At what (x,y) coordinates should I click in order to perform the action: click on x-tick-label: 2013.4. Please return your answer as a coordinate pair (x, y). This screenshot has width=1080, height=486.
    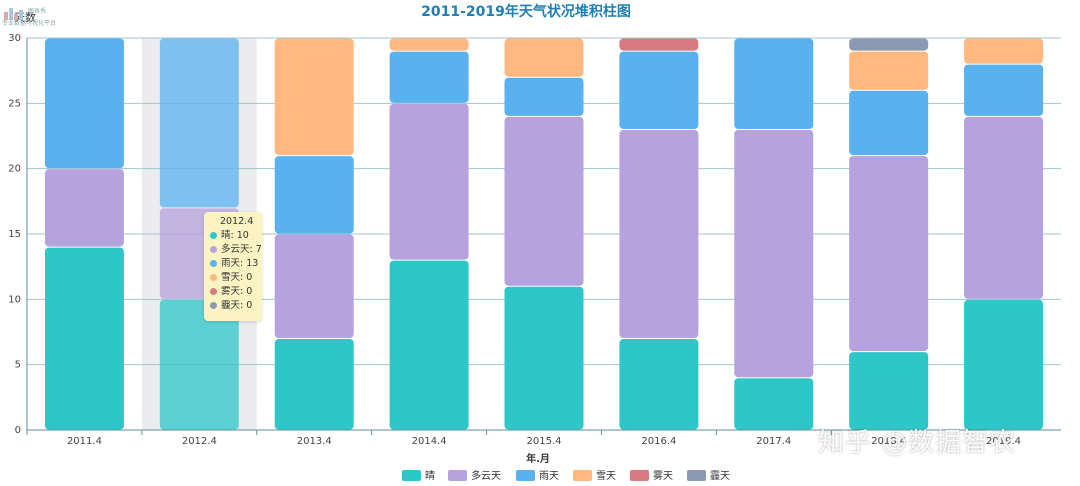
    Looking at the image, I should click on (314, 441).